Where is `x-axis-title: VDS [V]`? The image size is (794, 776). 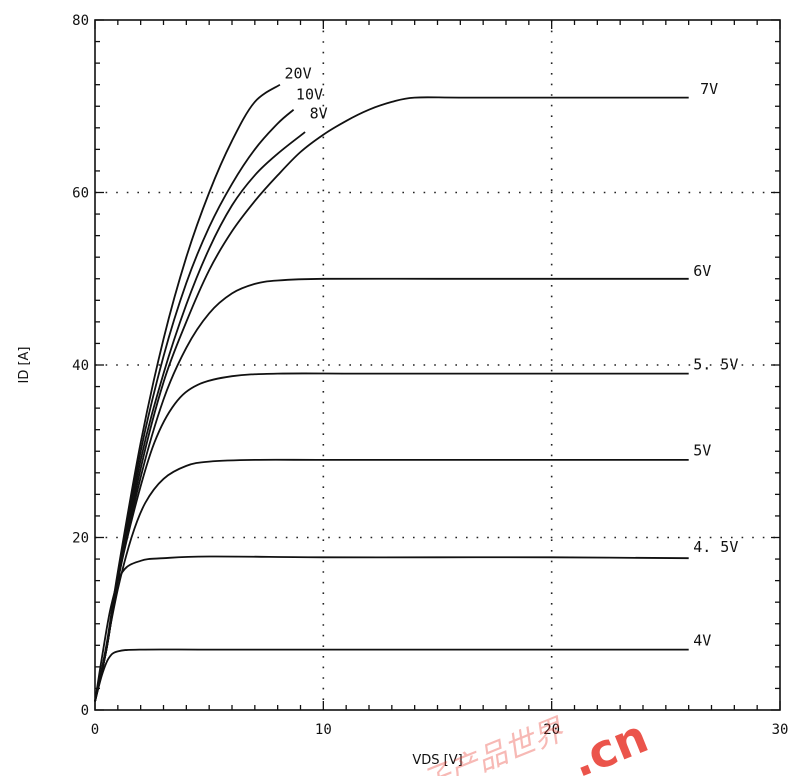 x-axis-title: VDS [V] is located at coordinates (437, 760).